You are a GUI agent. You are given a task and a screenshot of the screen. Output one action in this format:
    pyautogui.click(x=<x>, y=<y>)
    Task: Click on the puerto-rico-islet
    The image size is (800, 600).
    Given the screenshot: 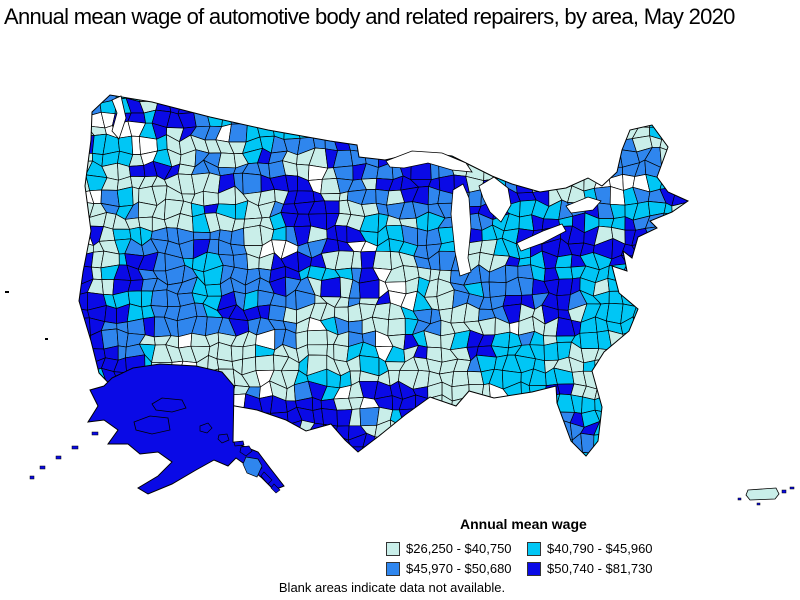 What is the action you would take?
    pyautogui.click(x=792, y=488)
    